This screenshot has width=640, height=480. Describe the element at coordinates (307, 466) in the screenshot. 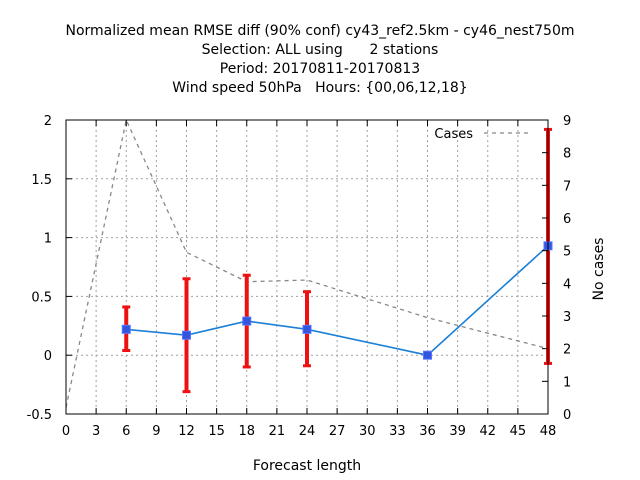

I see `x-axis-label: Forecast length` at that location.